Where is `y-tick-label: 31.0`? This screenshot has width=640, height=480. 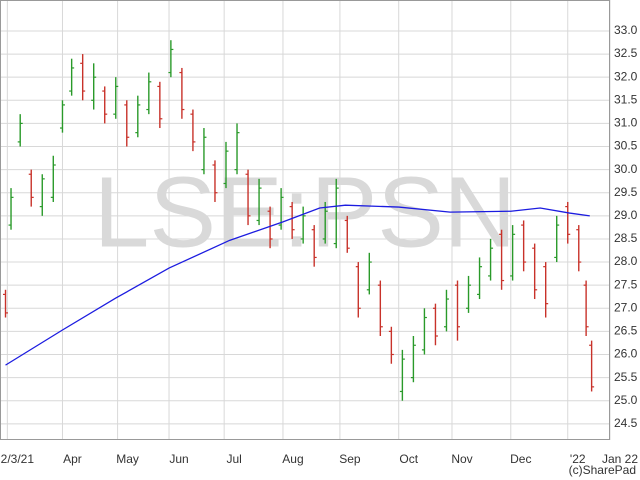 y-tick-label: 31.0 is located at coordinates (626, 123).